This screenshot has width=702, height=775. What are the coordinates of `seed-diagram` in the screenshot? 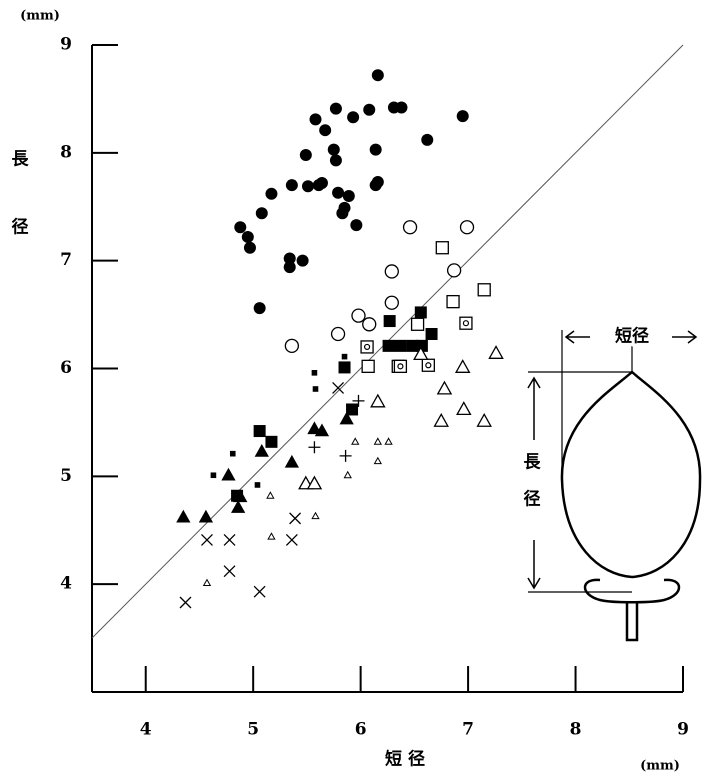 It's located at (614, 486).